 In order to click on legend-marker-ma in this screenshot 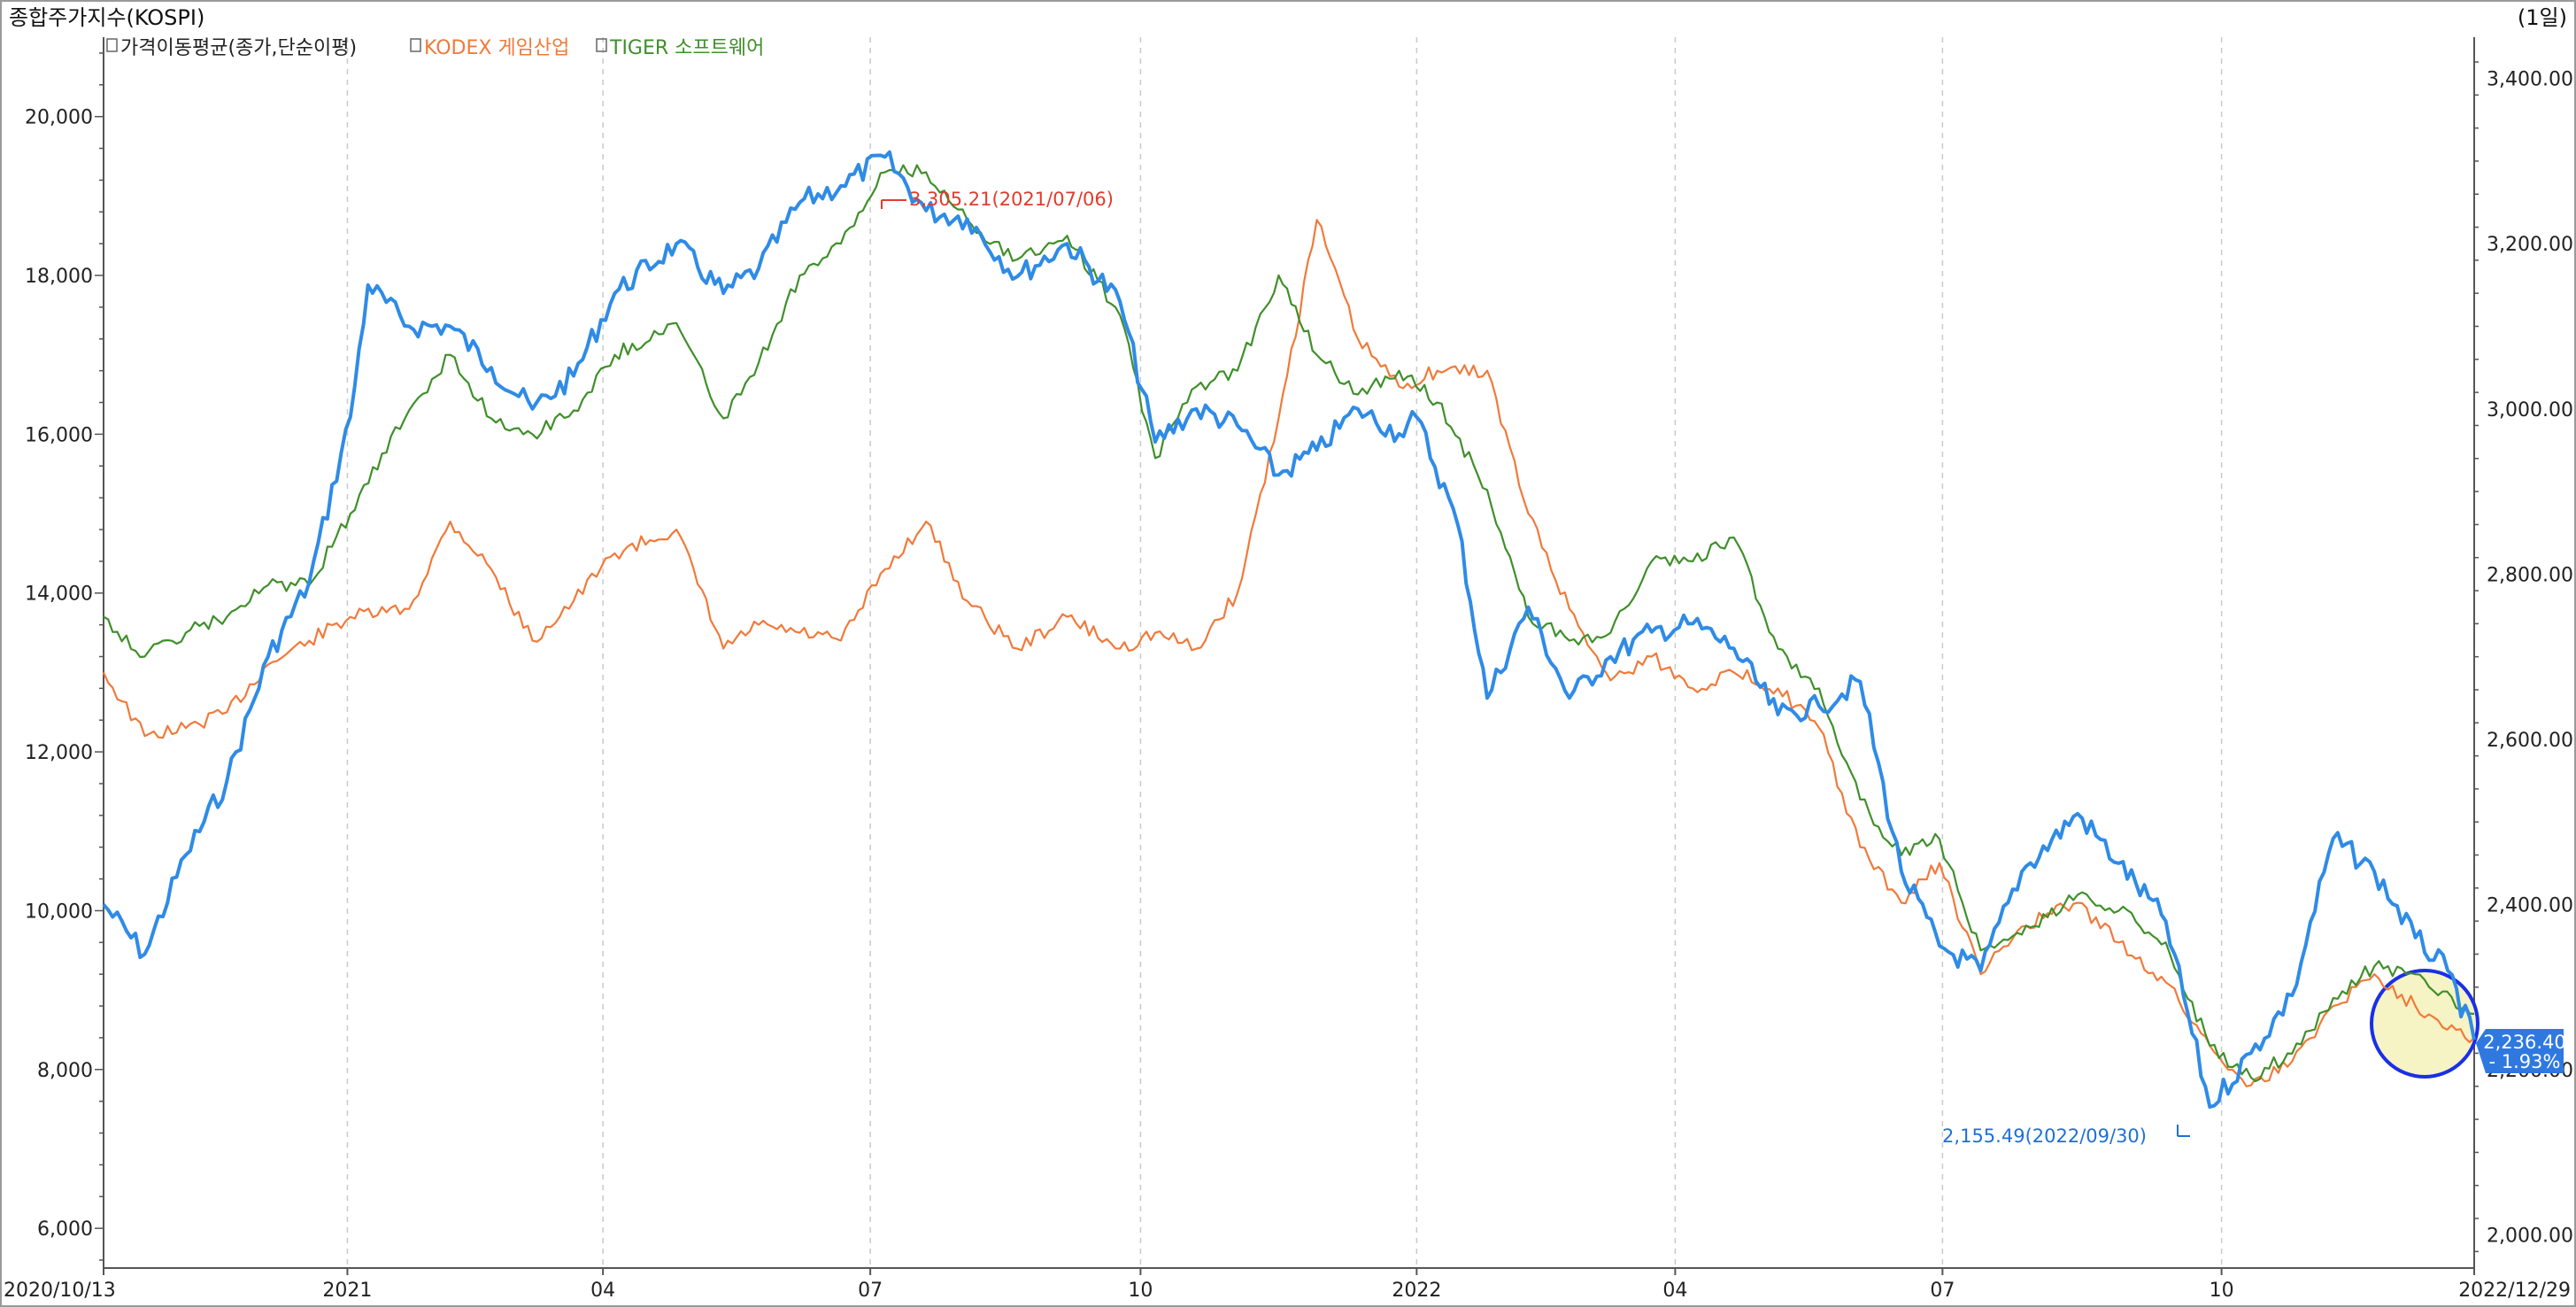, I will do `click(112, 45)`.